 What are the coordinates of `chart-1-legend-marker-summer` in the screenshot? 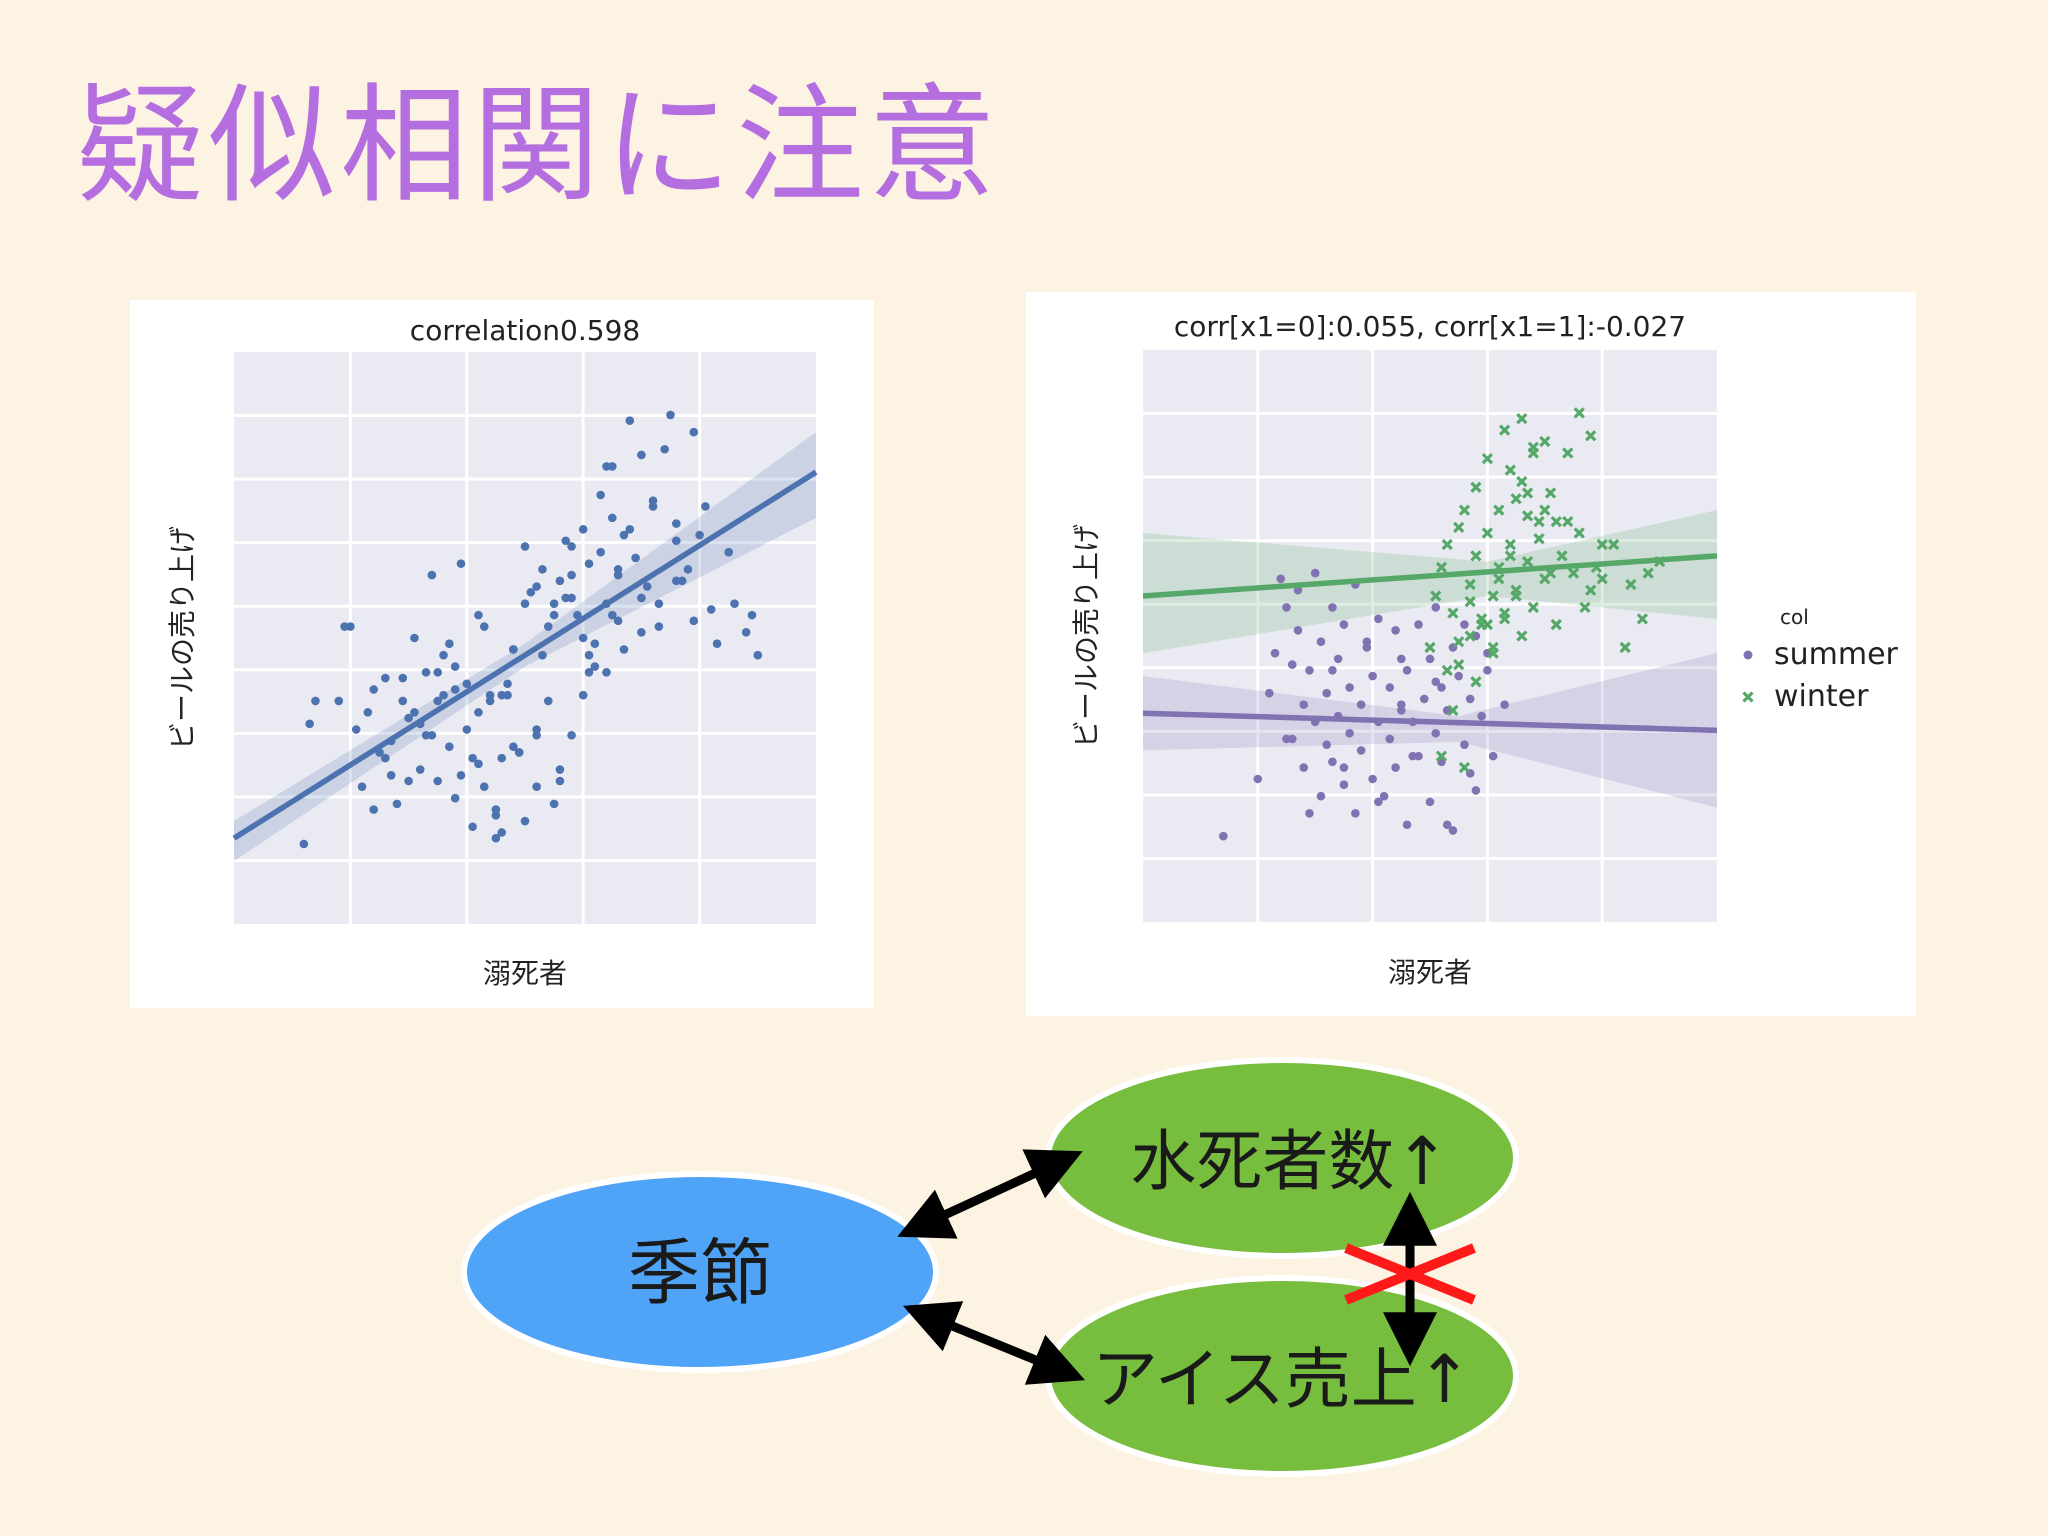 It's located at (1748, 655).